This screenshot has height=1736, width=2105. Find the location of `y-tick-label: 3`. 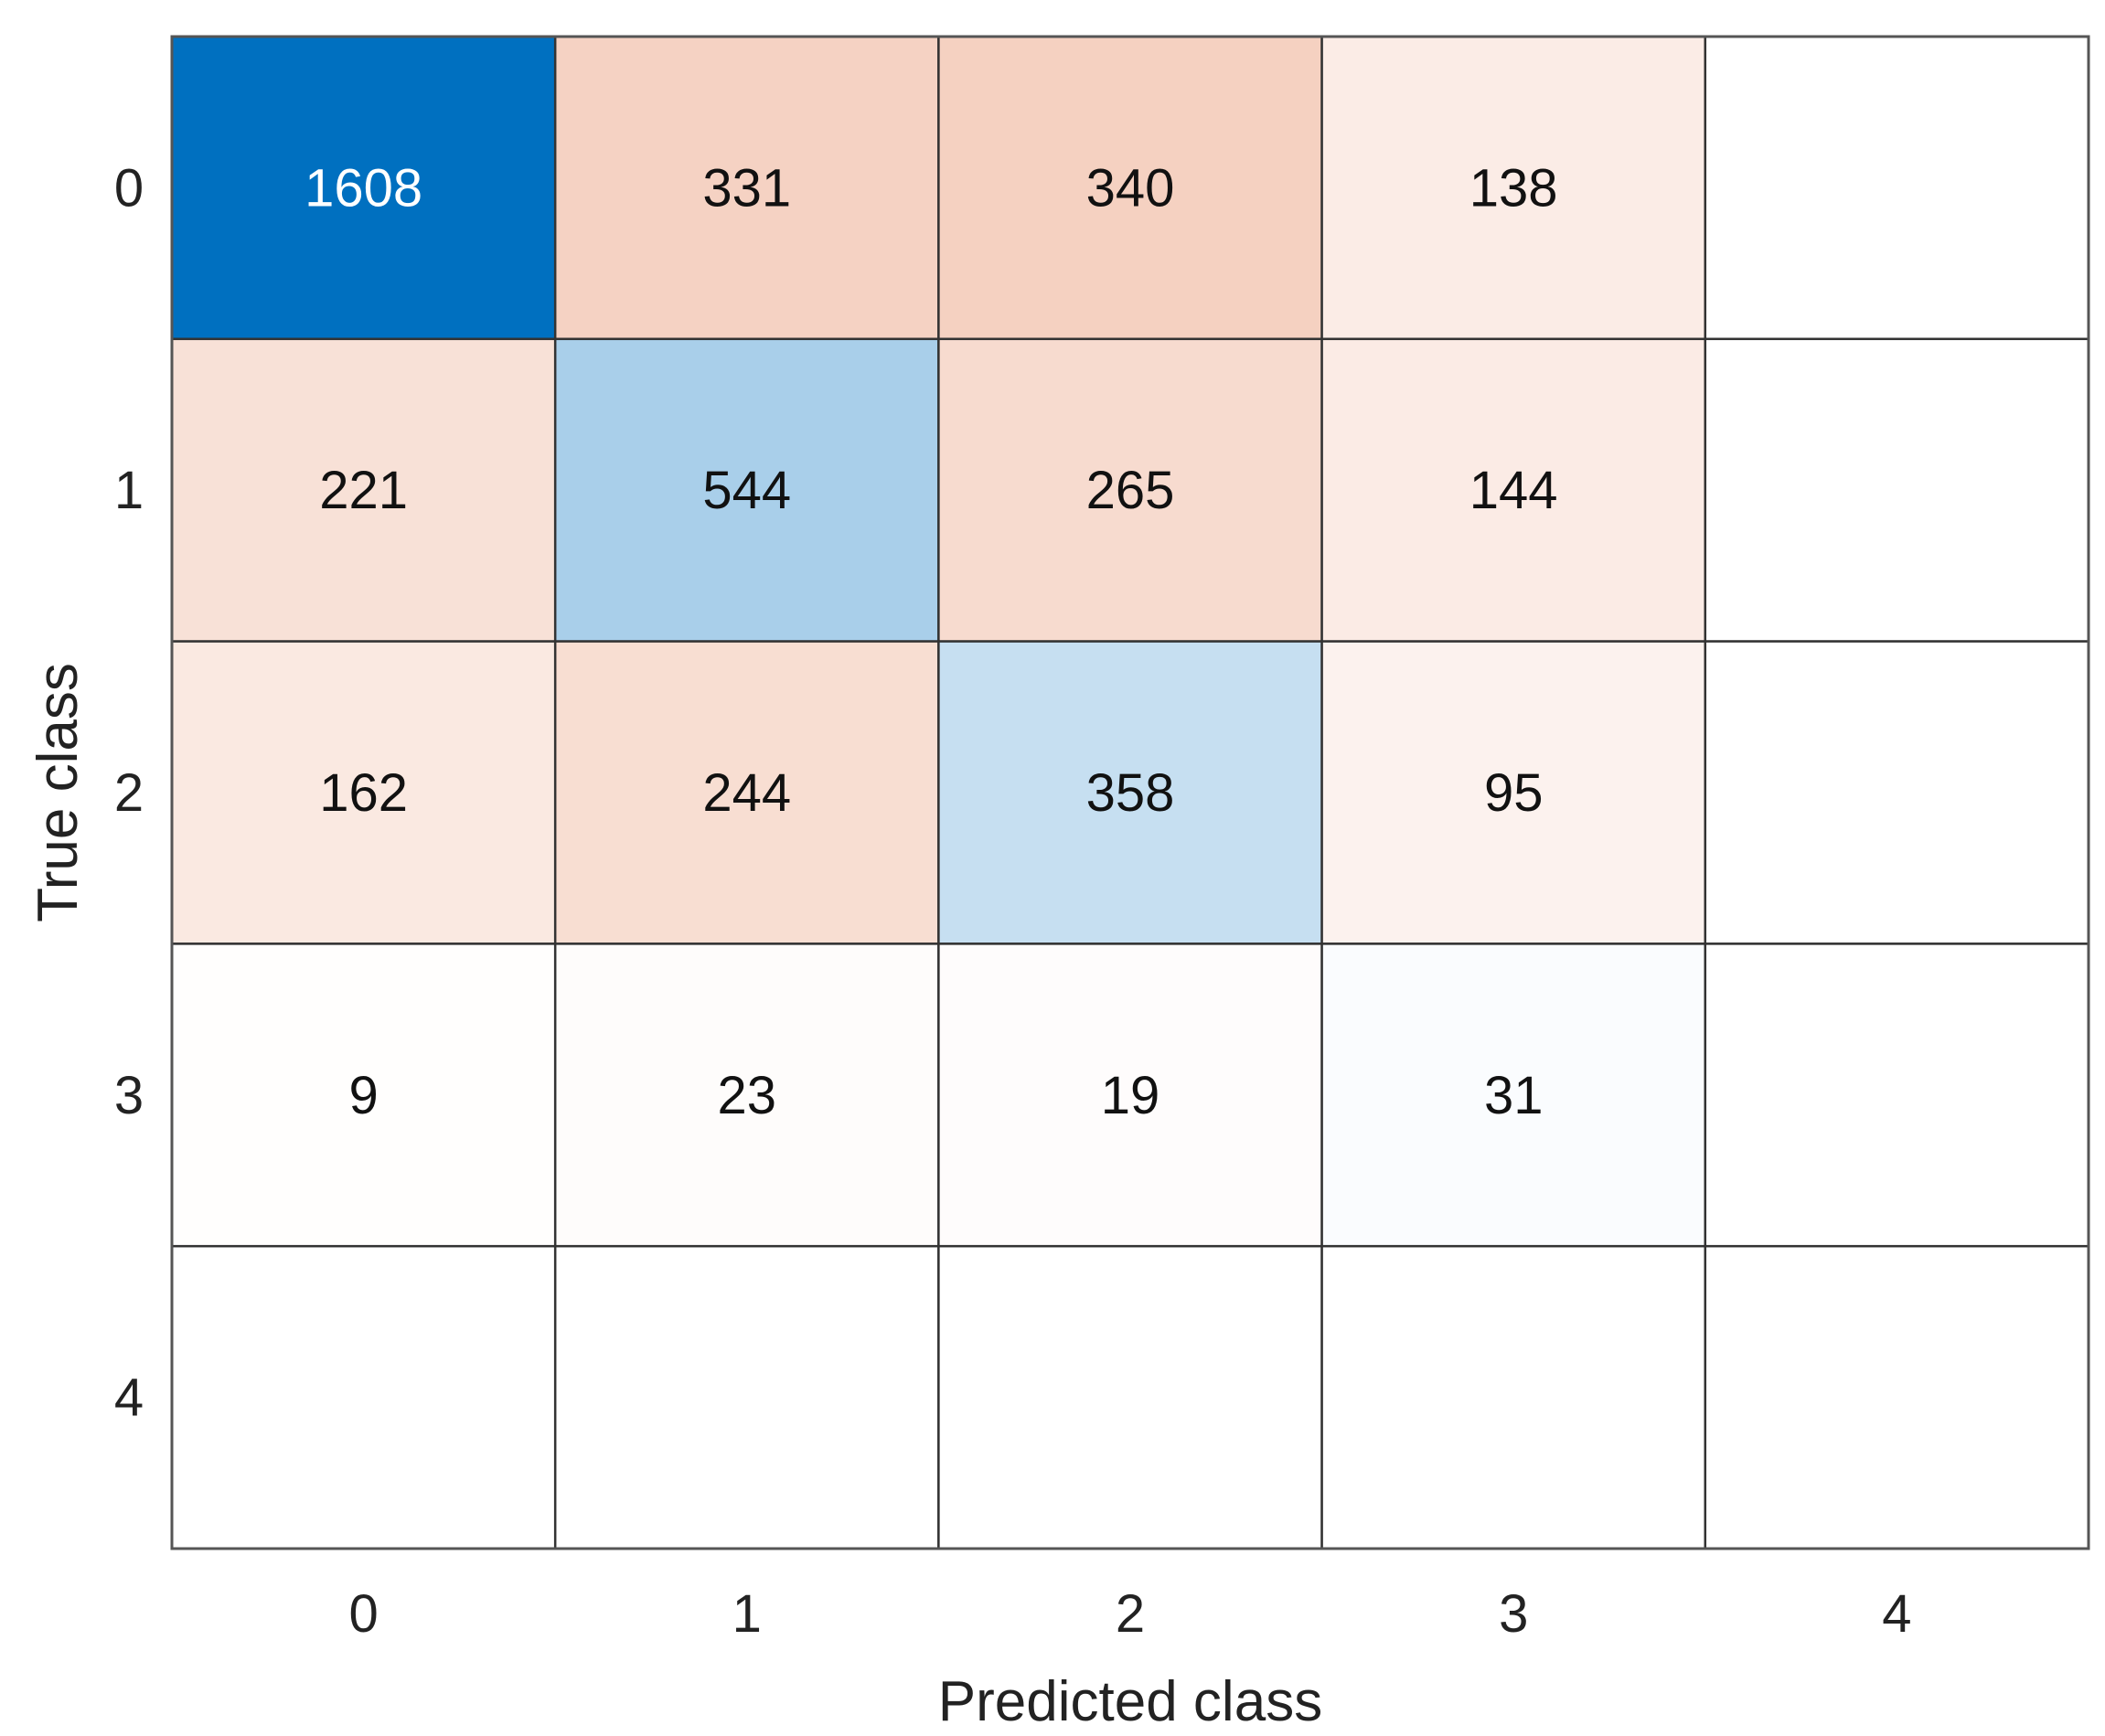

y-tick-label: 3 is located at coordinates (129, 1095).